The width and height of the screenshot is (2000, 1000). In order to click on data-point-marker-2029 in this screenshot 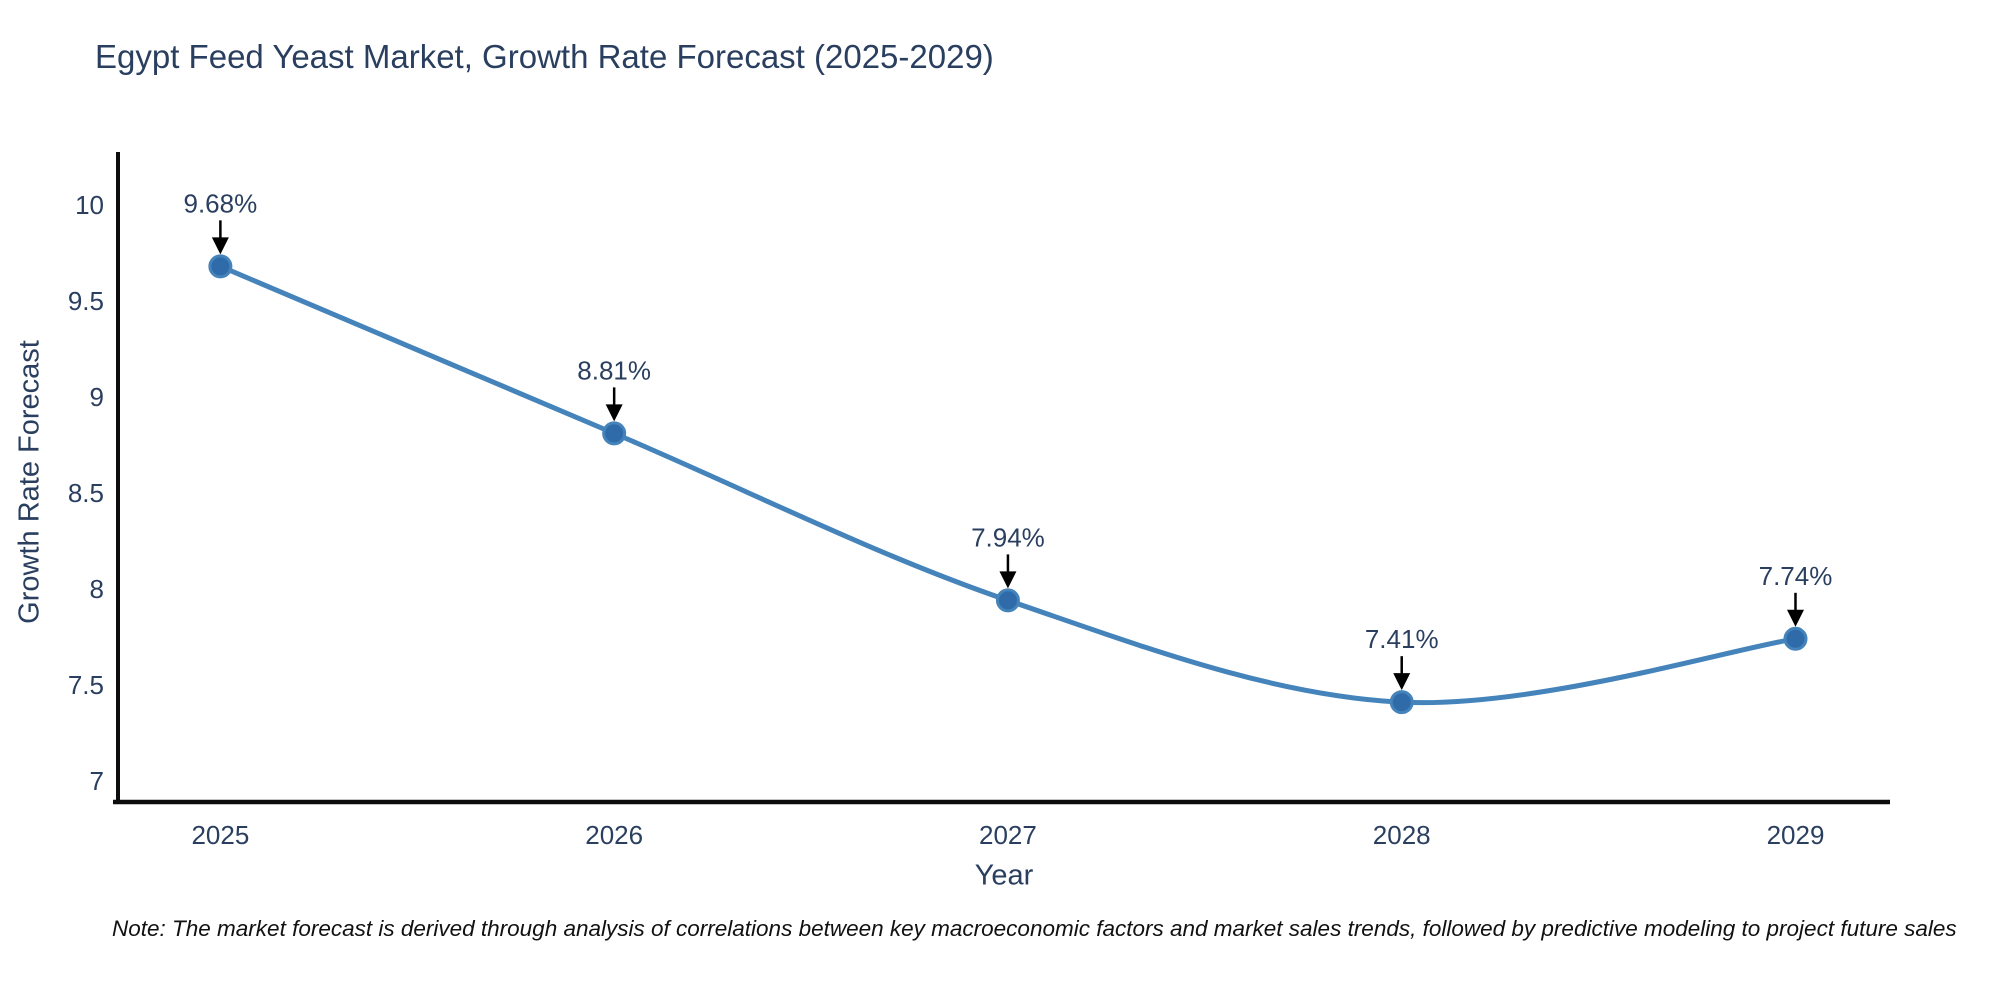, I will do `click(1795, 638)`.